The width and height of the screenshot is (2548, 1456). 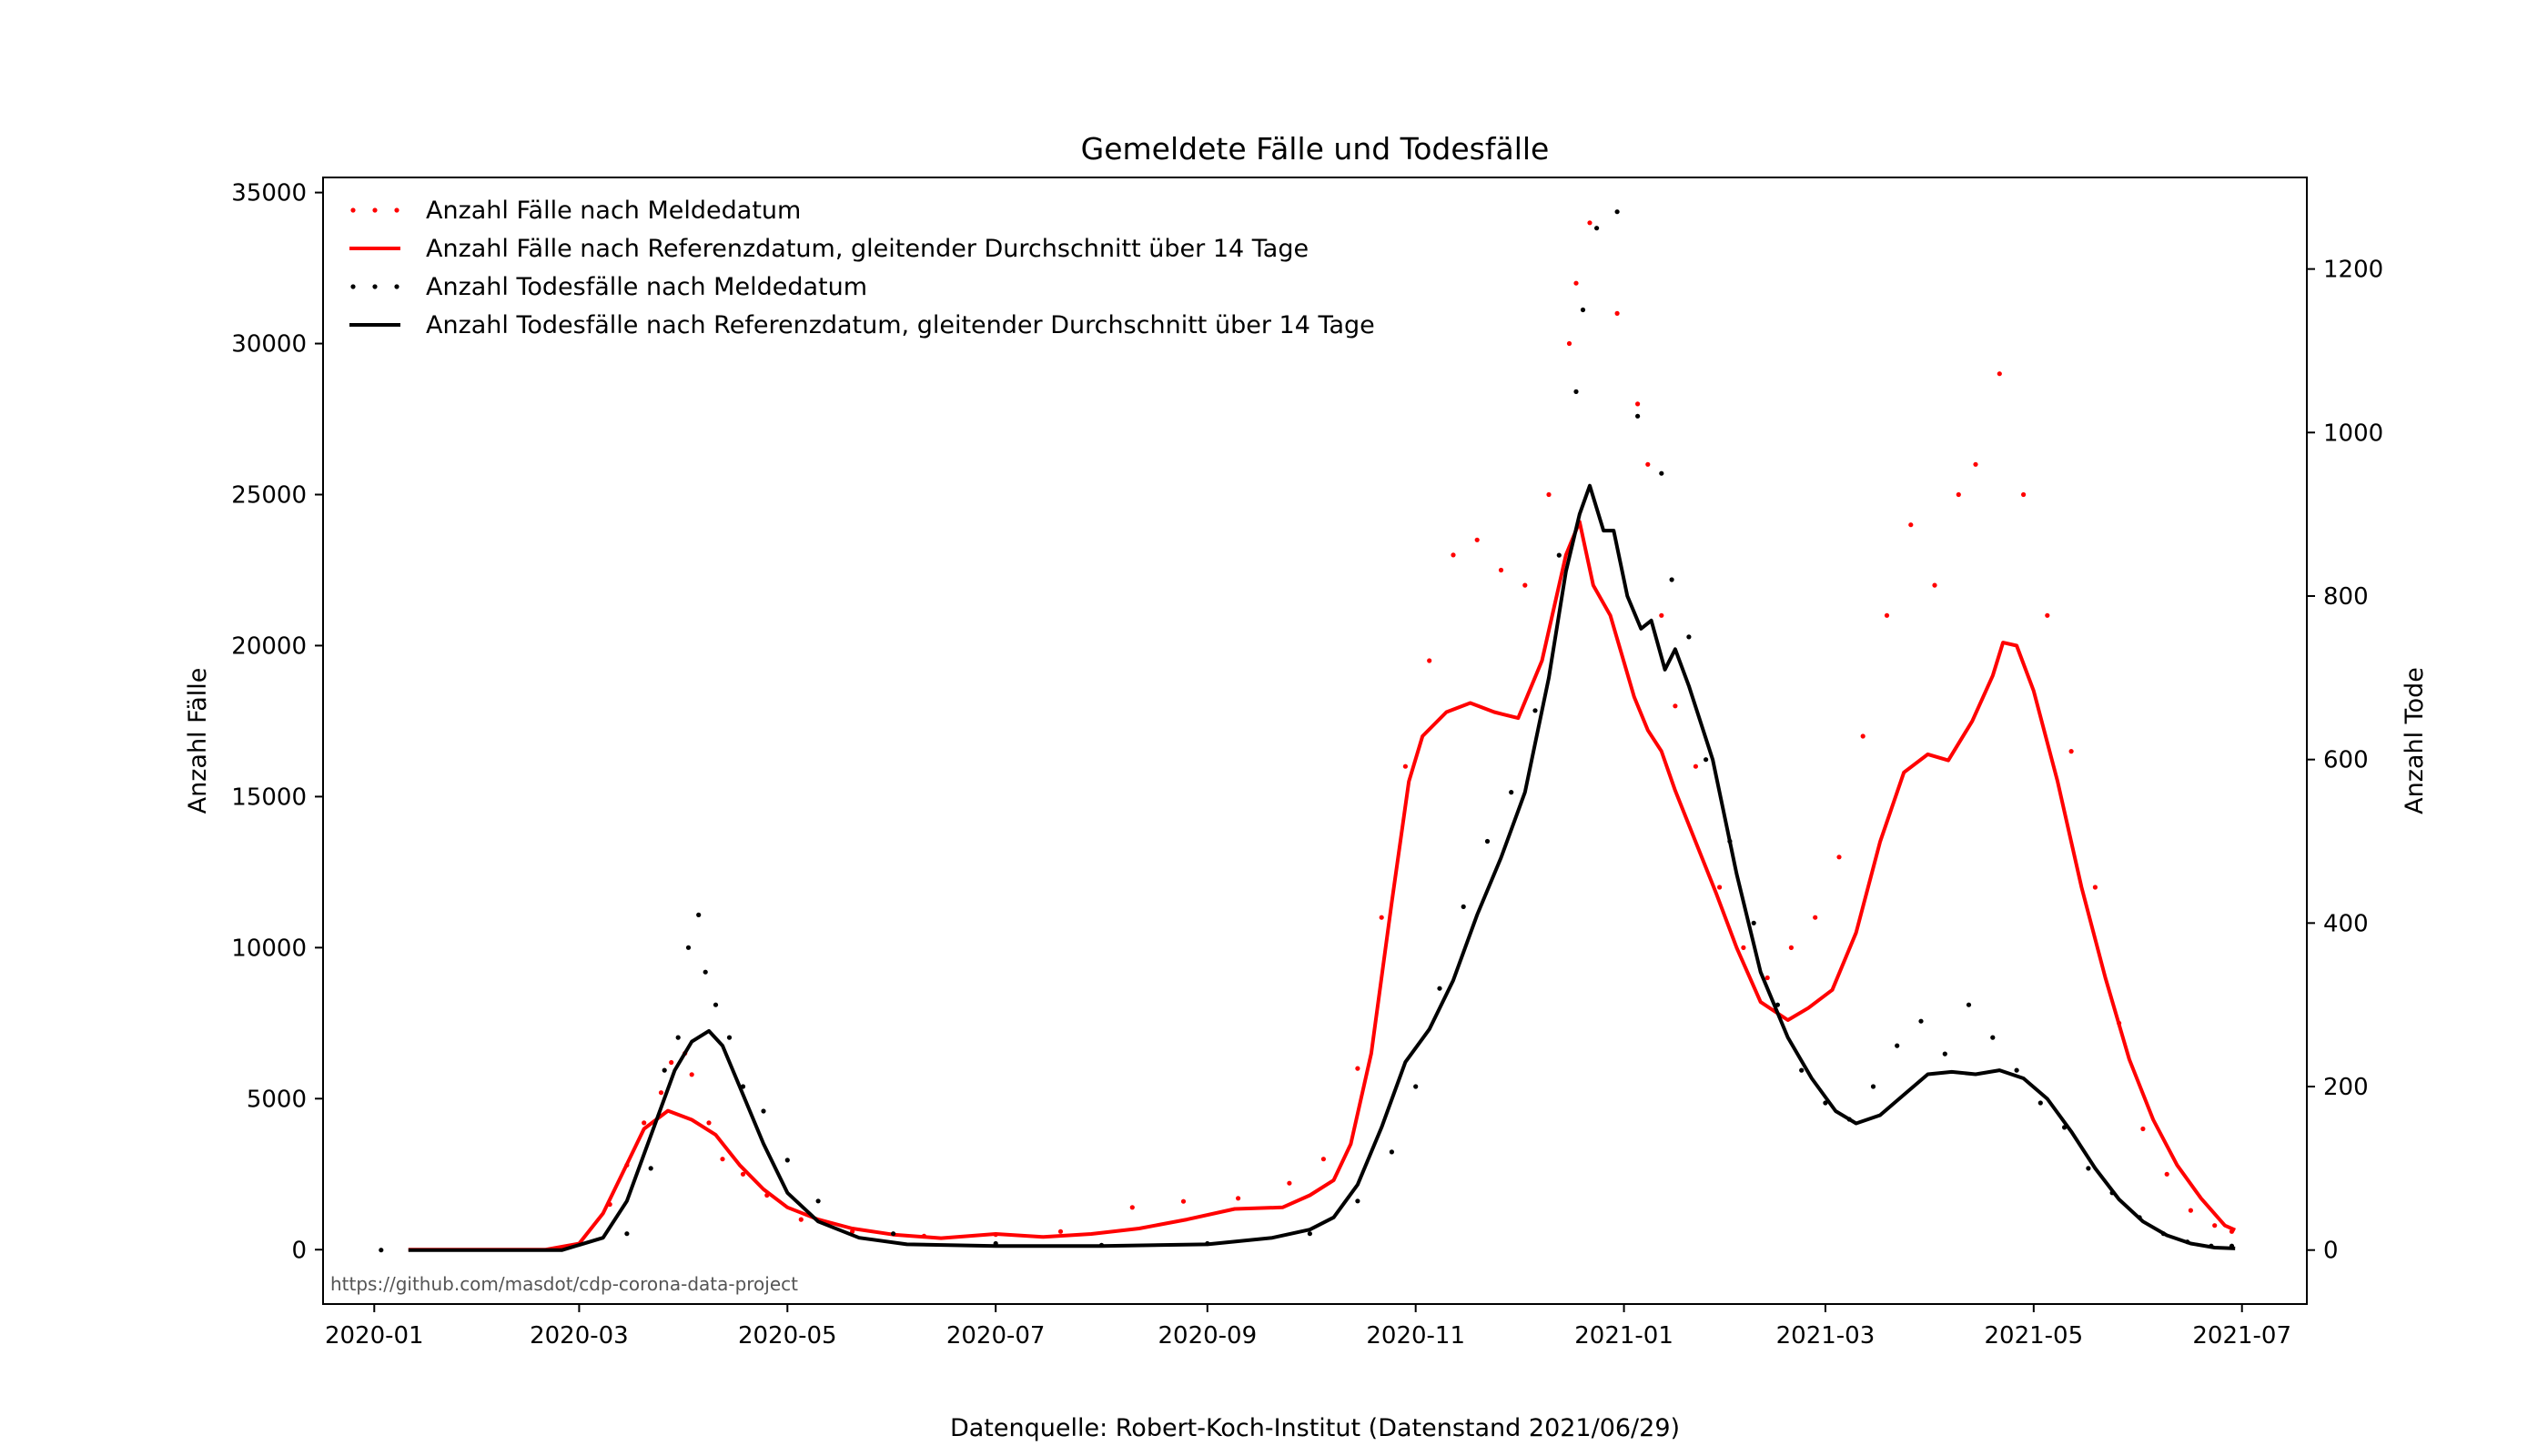 I want to click on y-left-tick-label-4: 20000, so click(x=269, y=646).